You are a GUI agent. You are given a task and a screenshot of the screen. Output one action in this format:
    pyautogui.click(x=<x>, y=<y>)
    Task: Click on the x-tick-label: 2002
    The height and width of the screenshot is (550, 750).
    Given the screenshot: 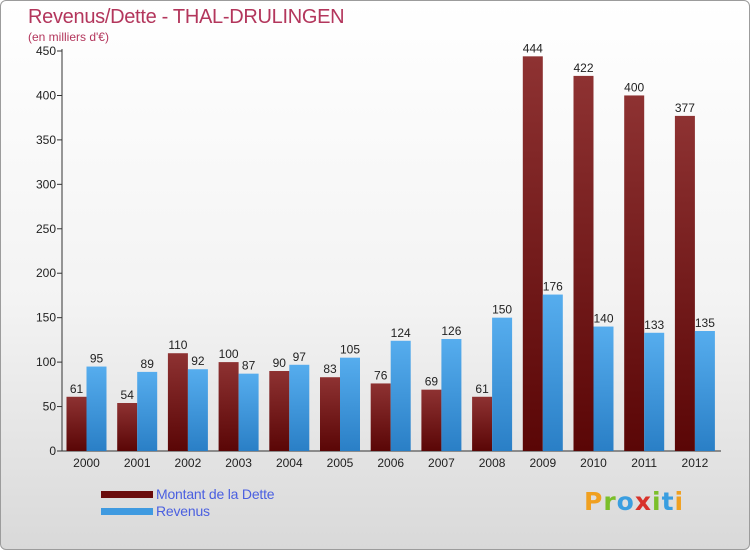 What is the action you would take?
    pyautogui.click(x=188, y=463)
    